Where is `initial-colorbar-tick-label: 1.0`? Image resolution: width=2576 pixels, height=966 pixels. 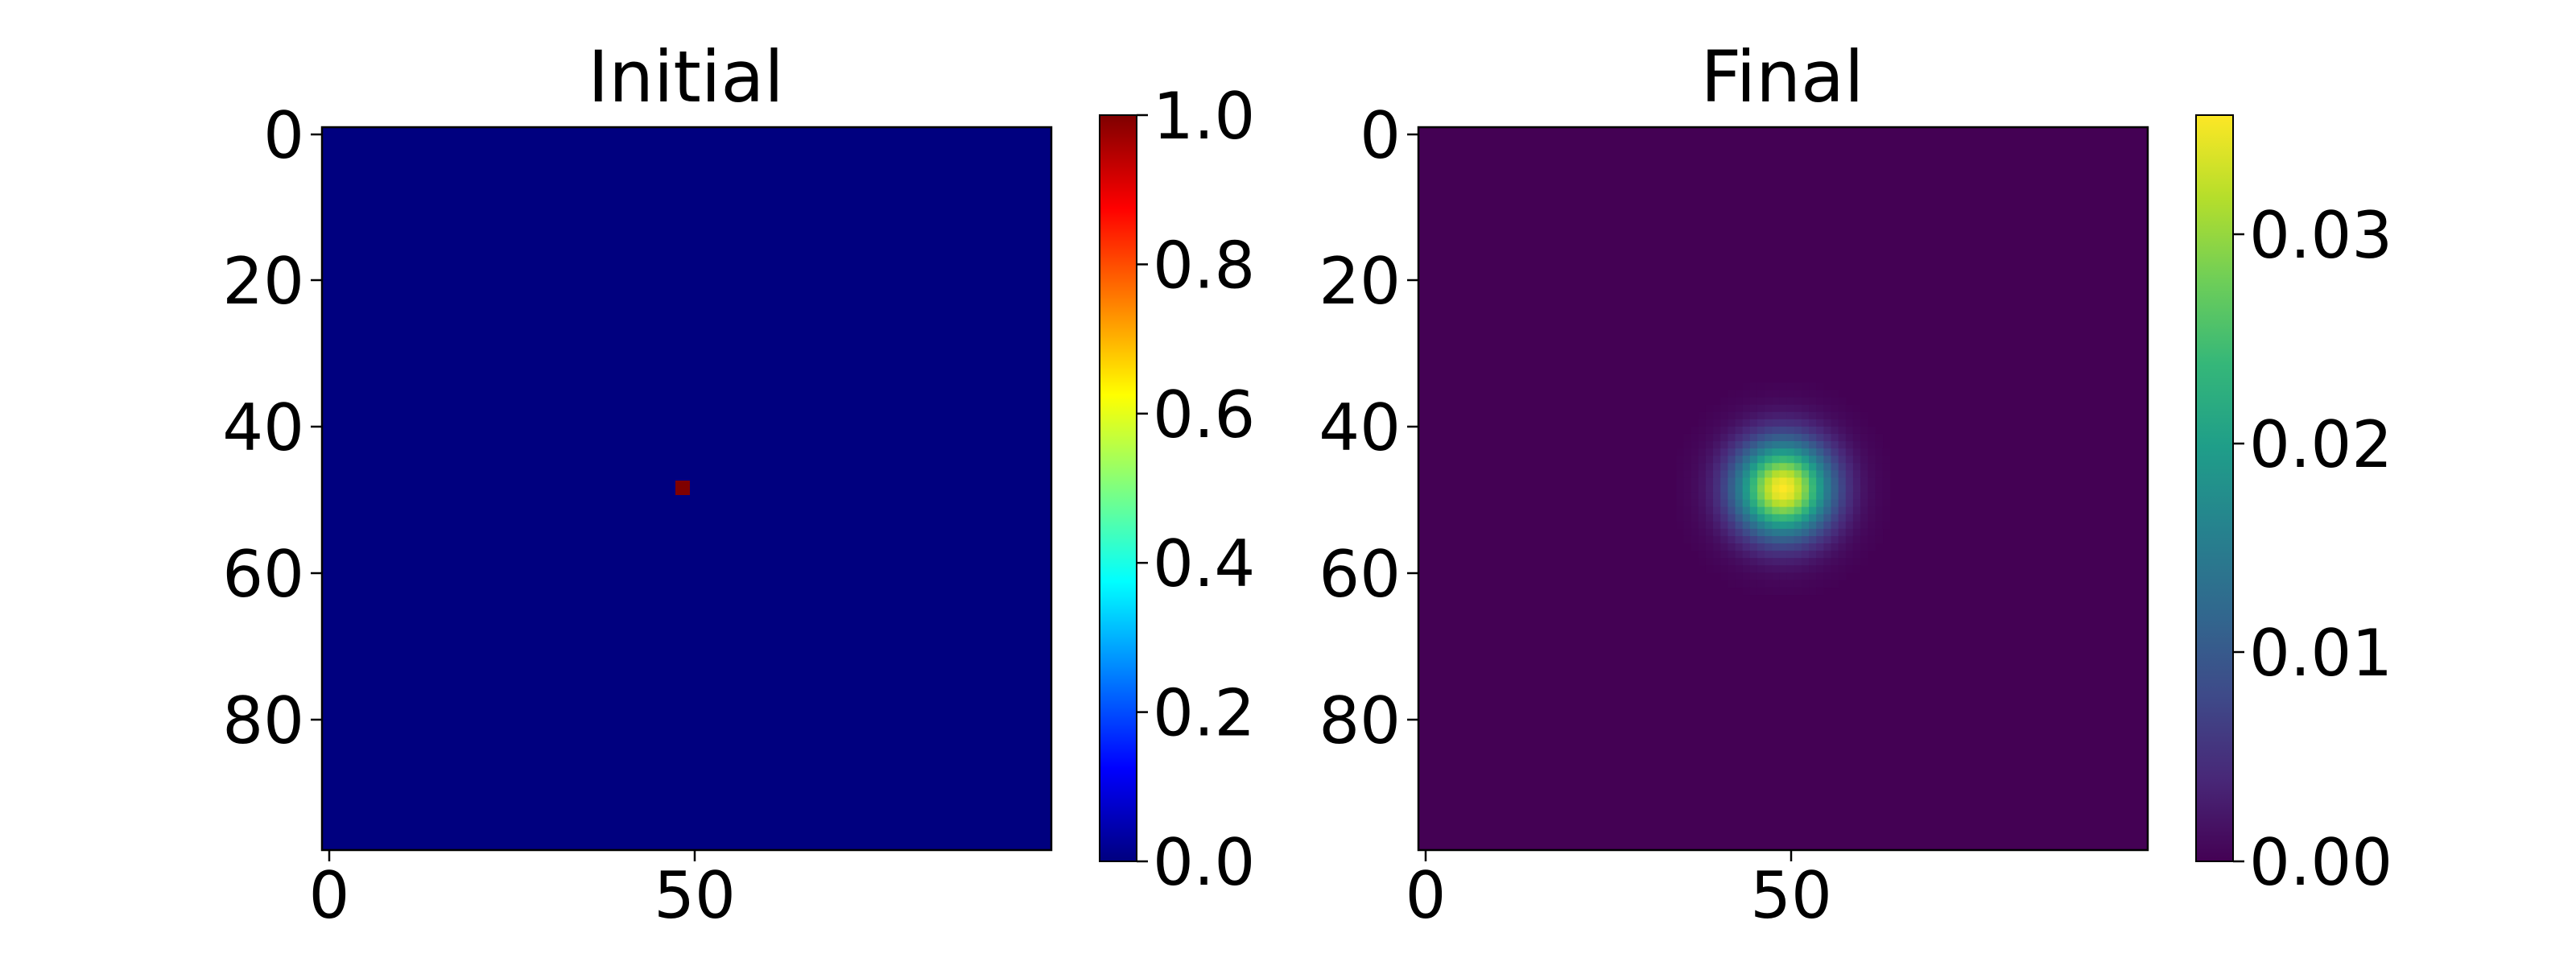
initial-colorbar-tick-label: 1.0 is located at coordinates (1204, 116).